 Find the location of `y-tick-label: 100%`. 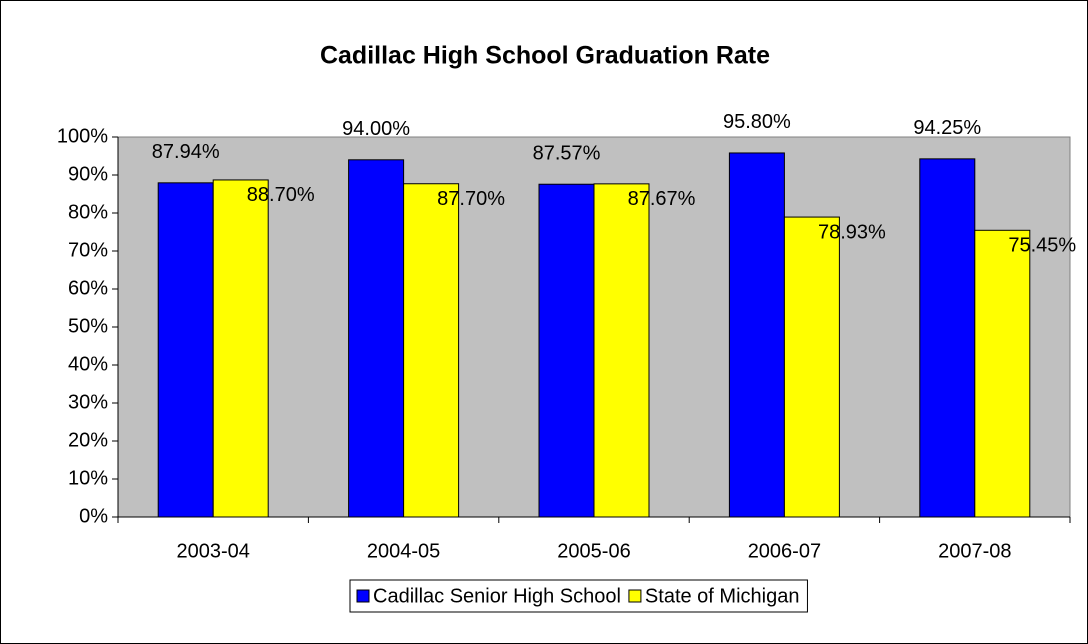

y-tick-label: 100% is located at coordinates (82, 136).